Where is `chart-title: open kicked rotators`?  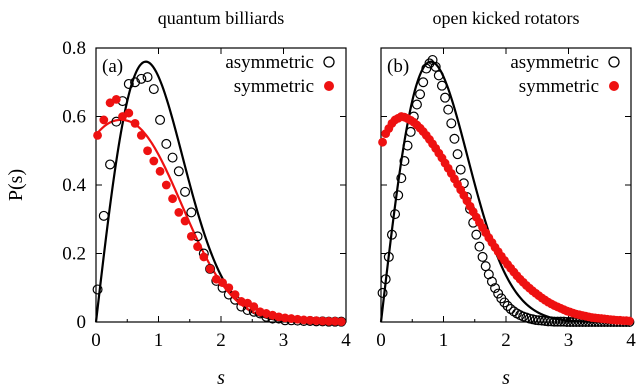
chart-title: open kicked rotators is located at coordinates (506, 18).